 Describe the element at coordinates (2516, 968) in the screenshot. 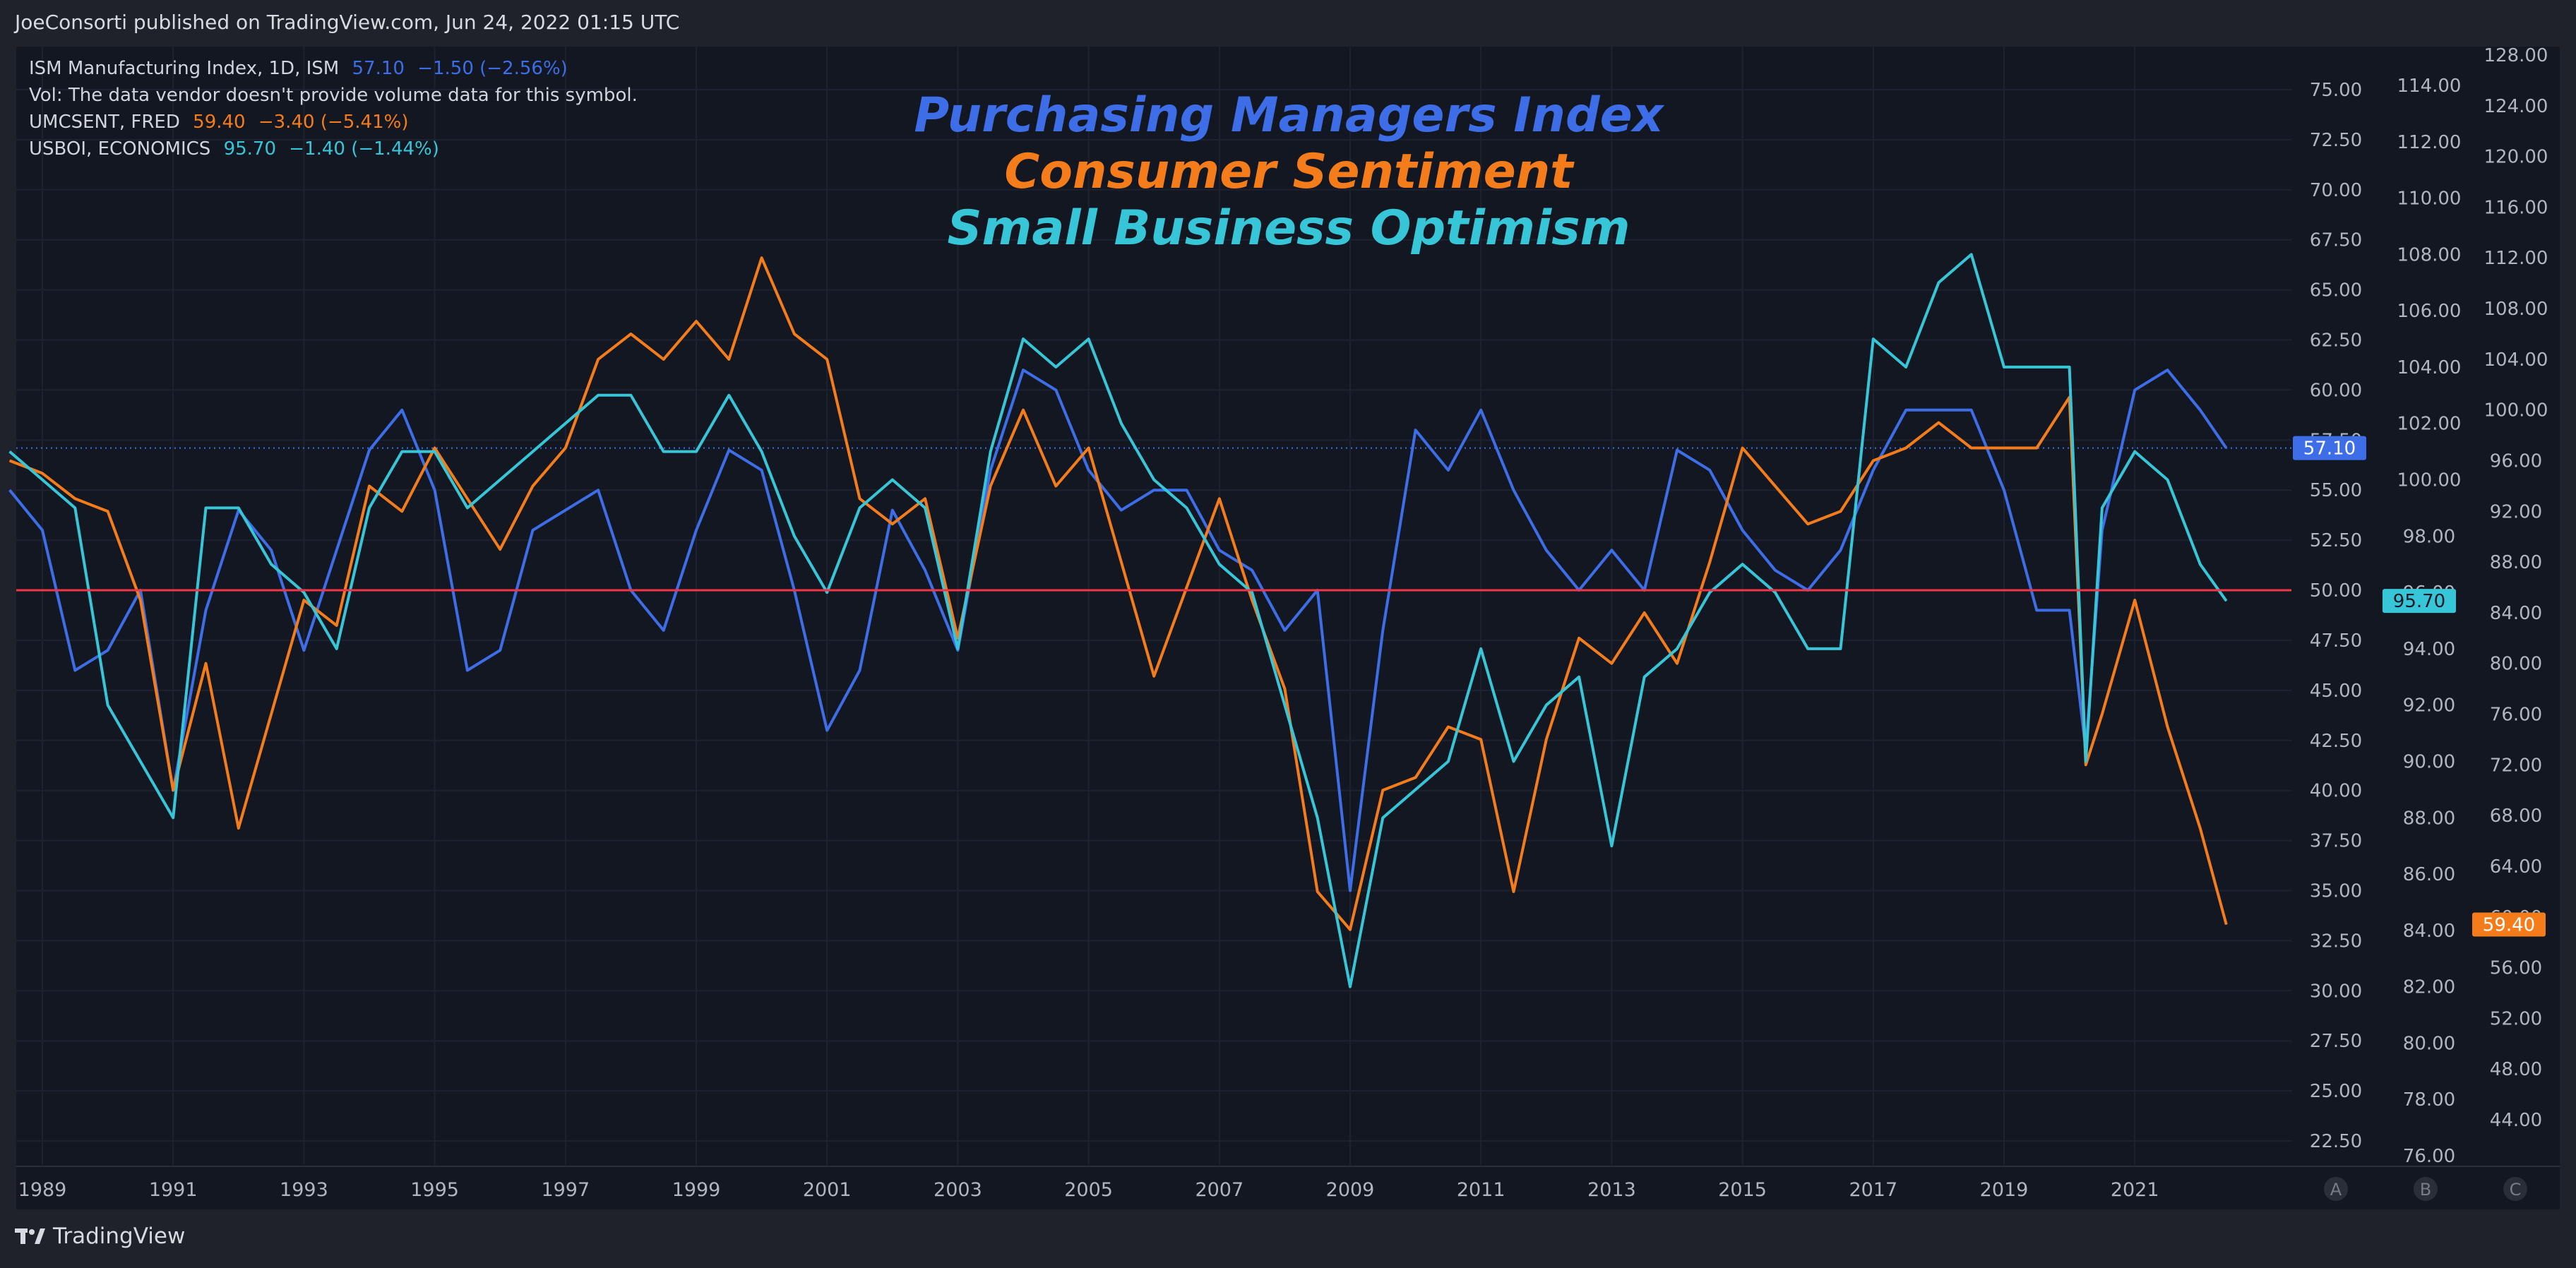

I see `axis-c-tick-18: 56.00` at that location.